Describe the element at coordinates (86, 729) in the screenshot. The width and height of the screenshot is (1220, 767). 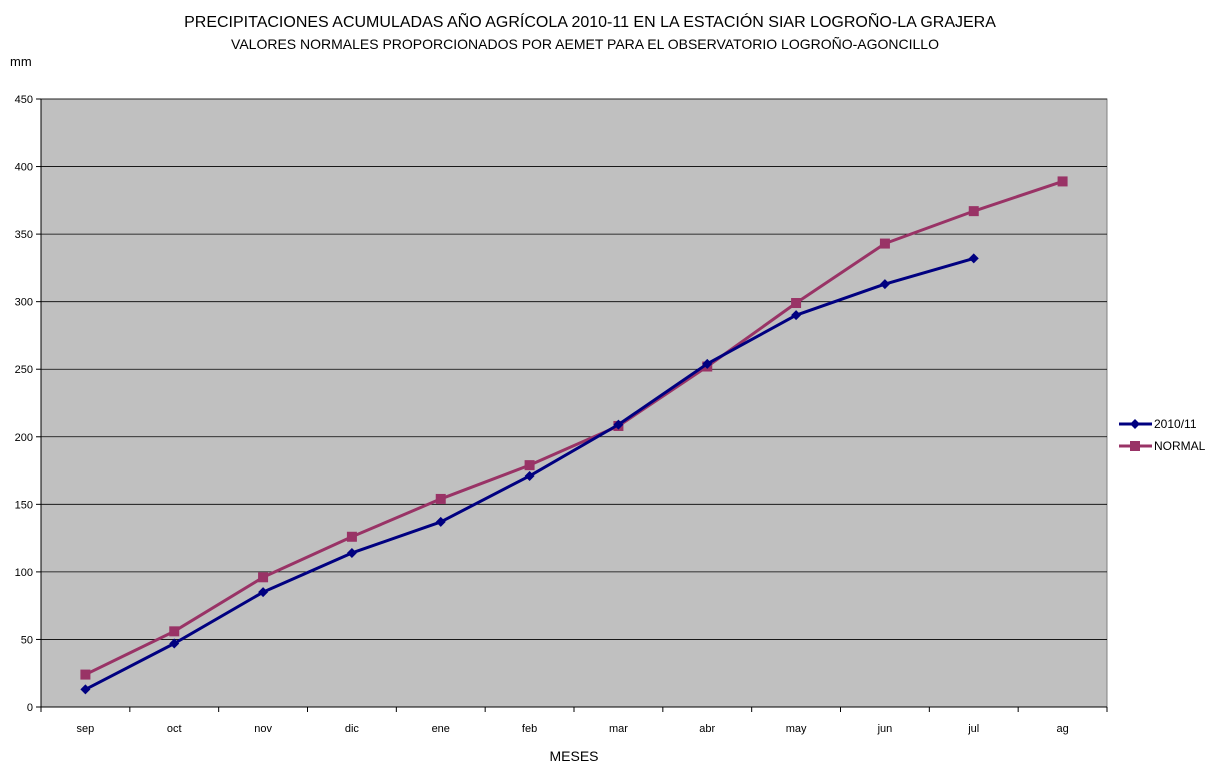
I see `x-tick-label: sep` at that location.